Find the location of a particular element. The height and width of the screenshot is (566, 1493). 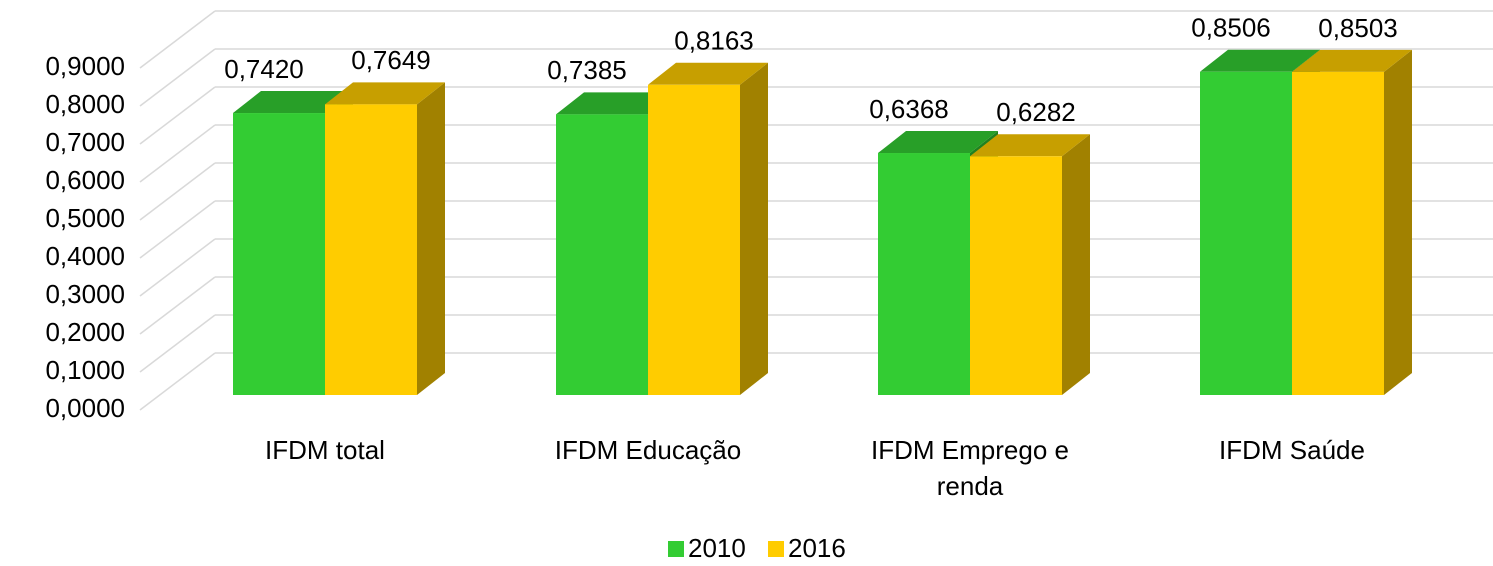

x-tick-label: IFDM Saúde is located at coordinates (1292, 450).